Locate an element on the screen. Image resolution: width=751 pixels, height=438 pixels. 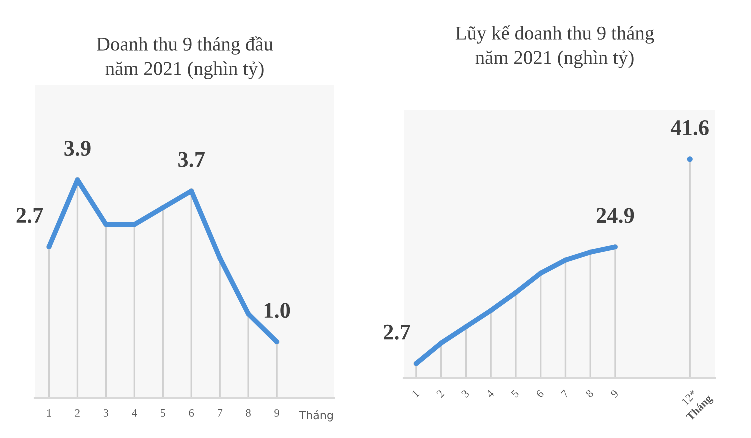
data-label: 3.9 is located at coordinates (77, 148).